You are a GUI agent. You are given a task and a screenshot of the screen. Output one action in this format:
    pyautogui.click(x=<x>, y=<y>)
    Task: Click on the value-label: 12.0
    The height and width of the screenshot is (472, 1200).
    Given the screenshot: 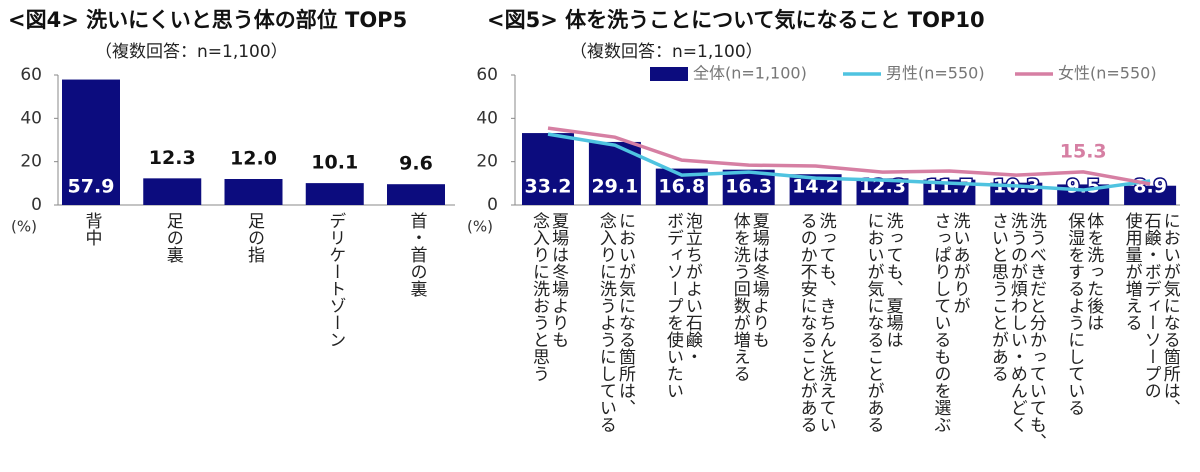 What is the action you would take?
    pyautogui.click(x=253, y=159)
    